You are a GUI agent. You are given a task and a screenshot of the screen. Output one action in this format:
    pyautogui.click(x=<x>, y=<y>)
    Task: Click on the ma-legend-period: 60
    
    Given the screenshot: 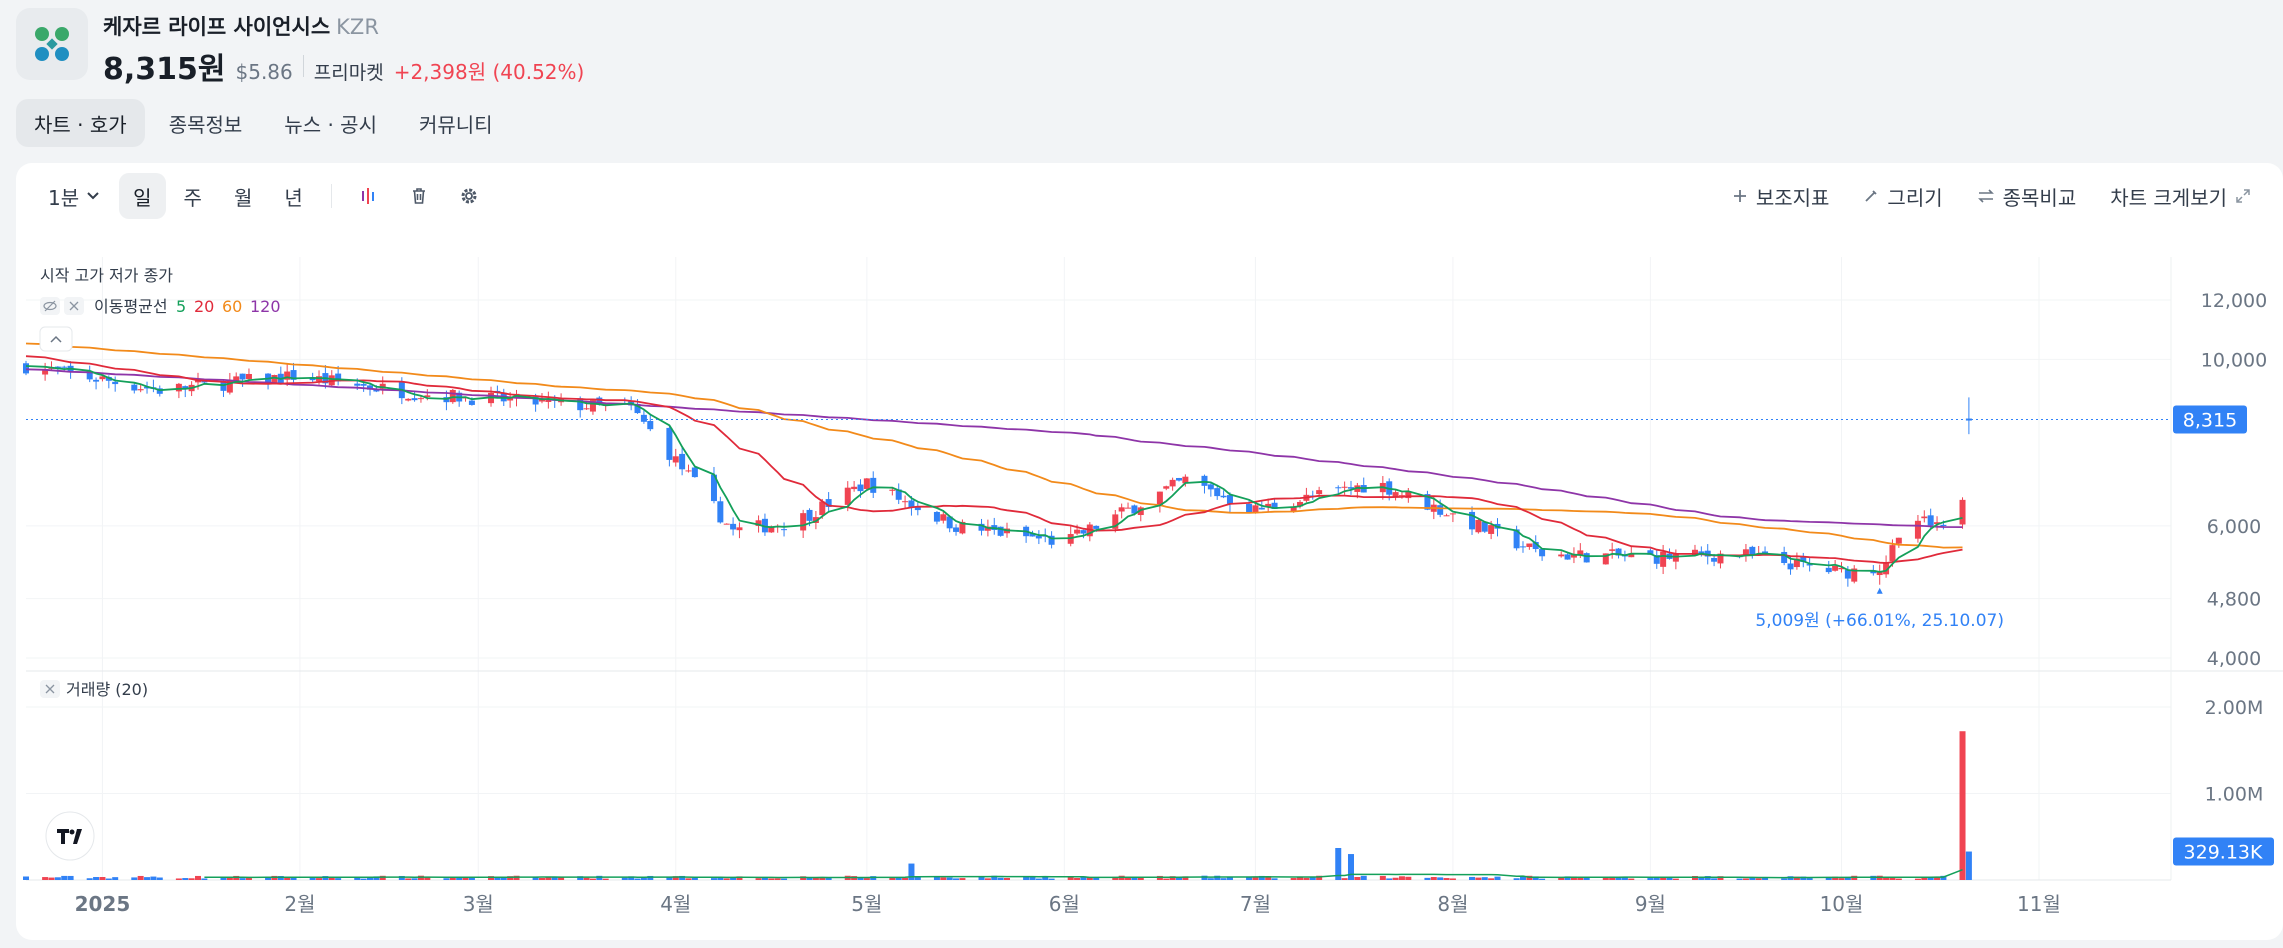 What is the action you would take?
    pyautogui.click(x=232, y=306)
    